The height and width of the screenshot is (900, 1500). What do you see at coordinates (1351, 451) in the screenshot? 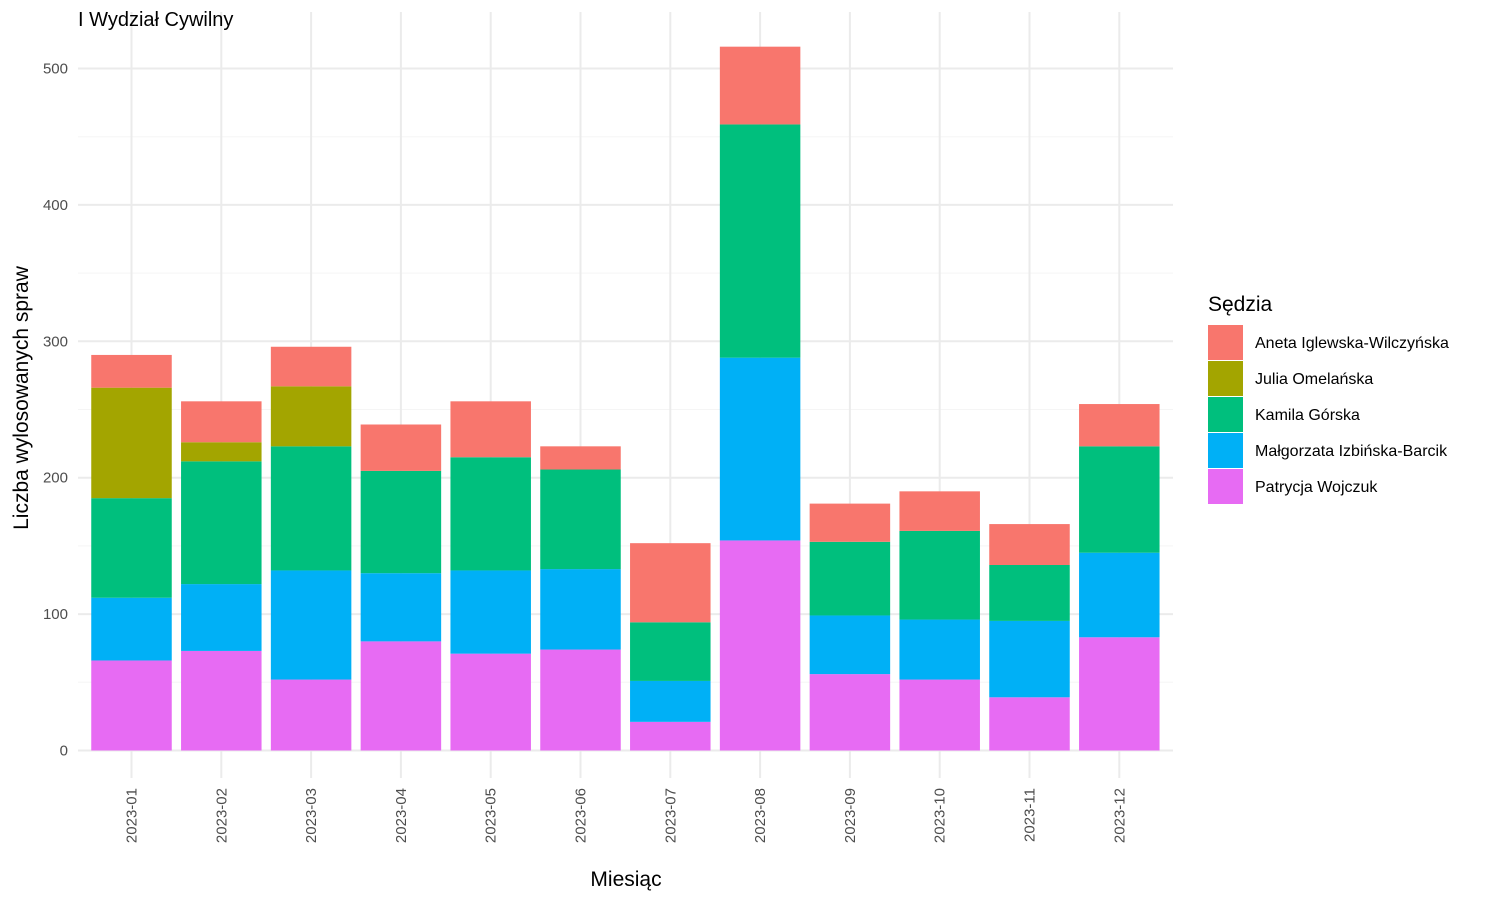
I see `legend-label: Małgorzata Izbińska-Barcik` at bounding box center [1351, 451].